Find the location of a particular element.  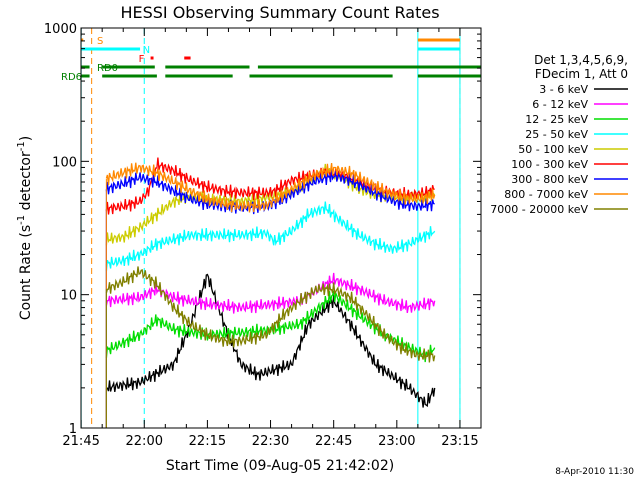

status-bar-label: RD0 is located at coordinates (107, 68).